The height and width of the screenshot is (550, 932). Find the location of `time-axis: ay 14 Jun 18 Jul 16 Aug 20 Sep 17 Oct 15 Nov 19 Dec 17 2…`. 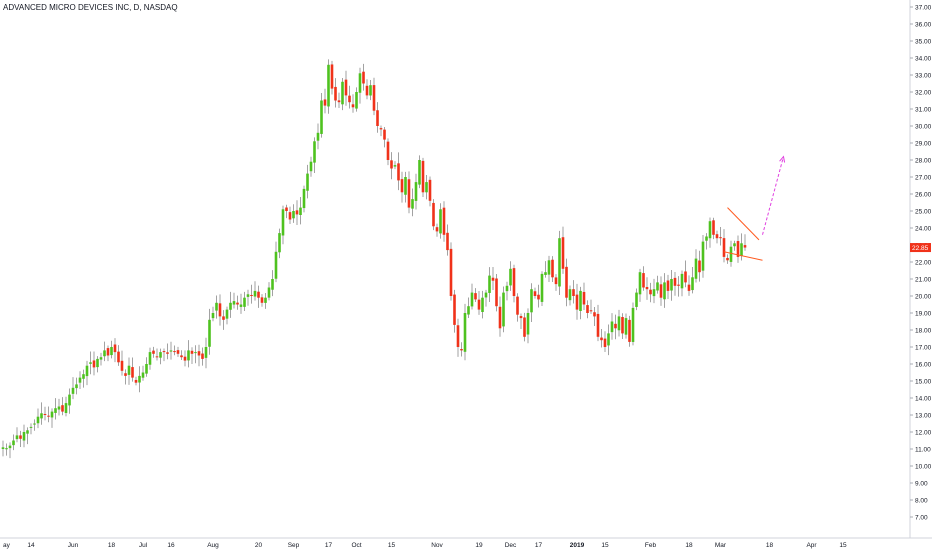

time-axis: ay 14 Jun 18 Jul 16 Aug 20 Sep 17 Oct 15 Nov 19 Dec 17 2… is located at coordinates (466, 543).